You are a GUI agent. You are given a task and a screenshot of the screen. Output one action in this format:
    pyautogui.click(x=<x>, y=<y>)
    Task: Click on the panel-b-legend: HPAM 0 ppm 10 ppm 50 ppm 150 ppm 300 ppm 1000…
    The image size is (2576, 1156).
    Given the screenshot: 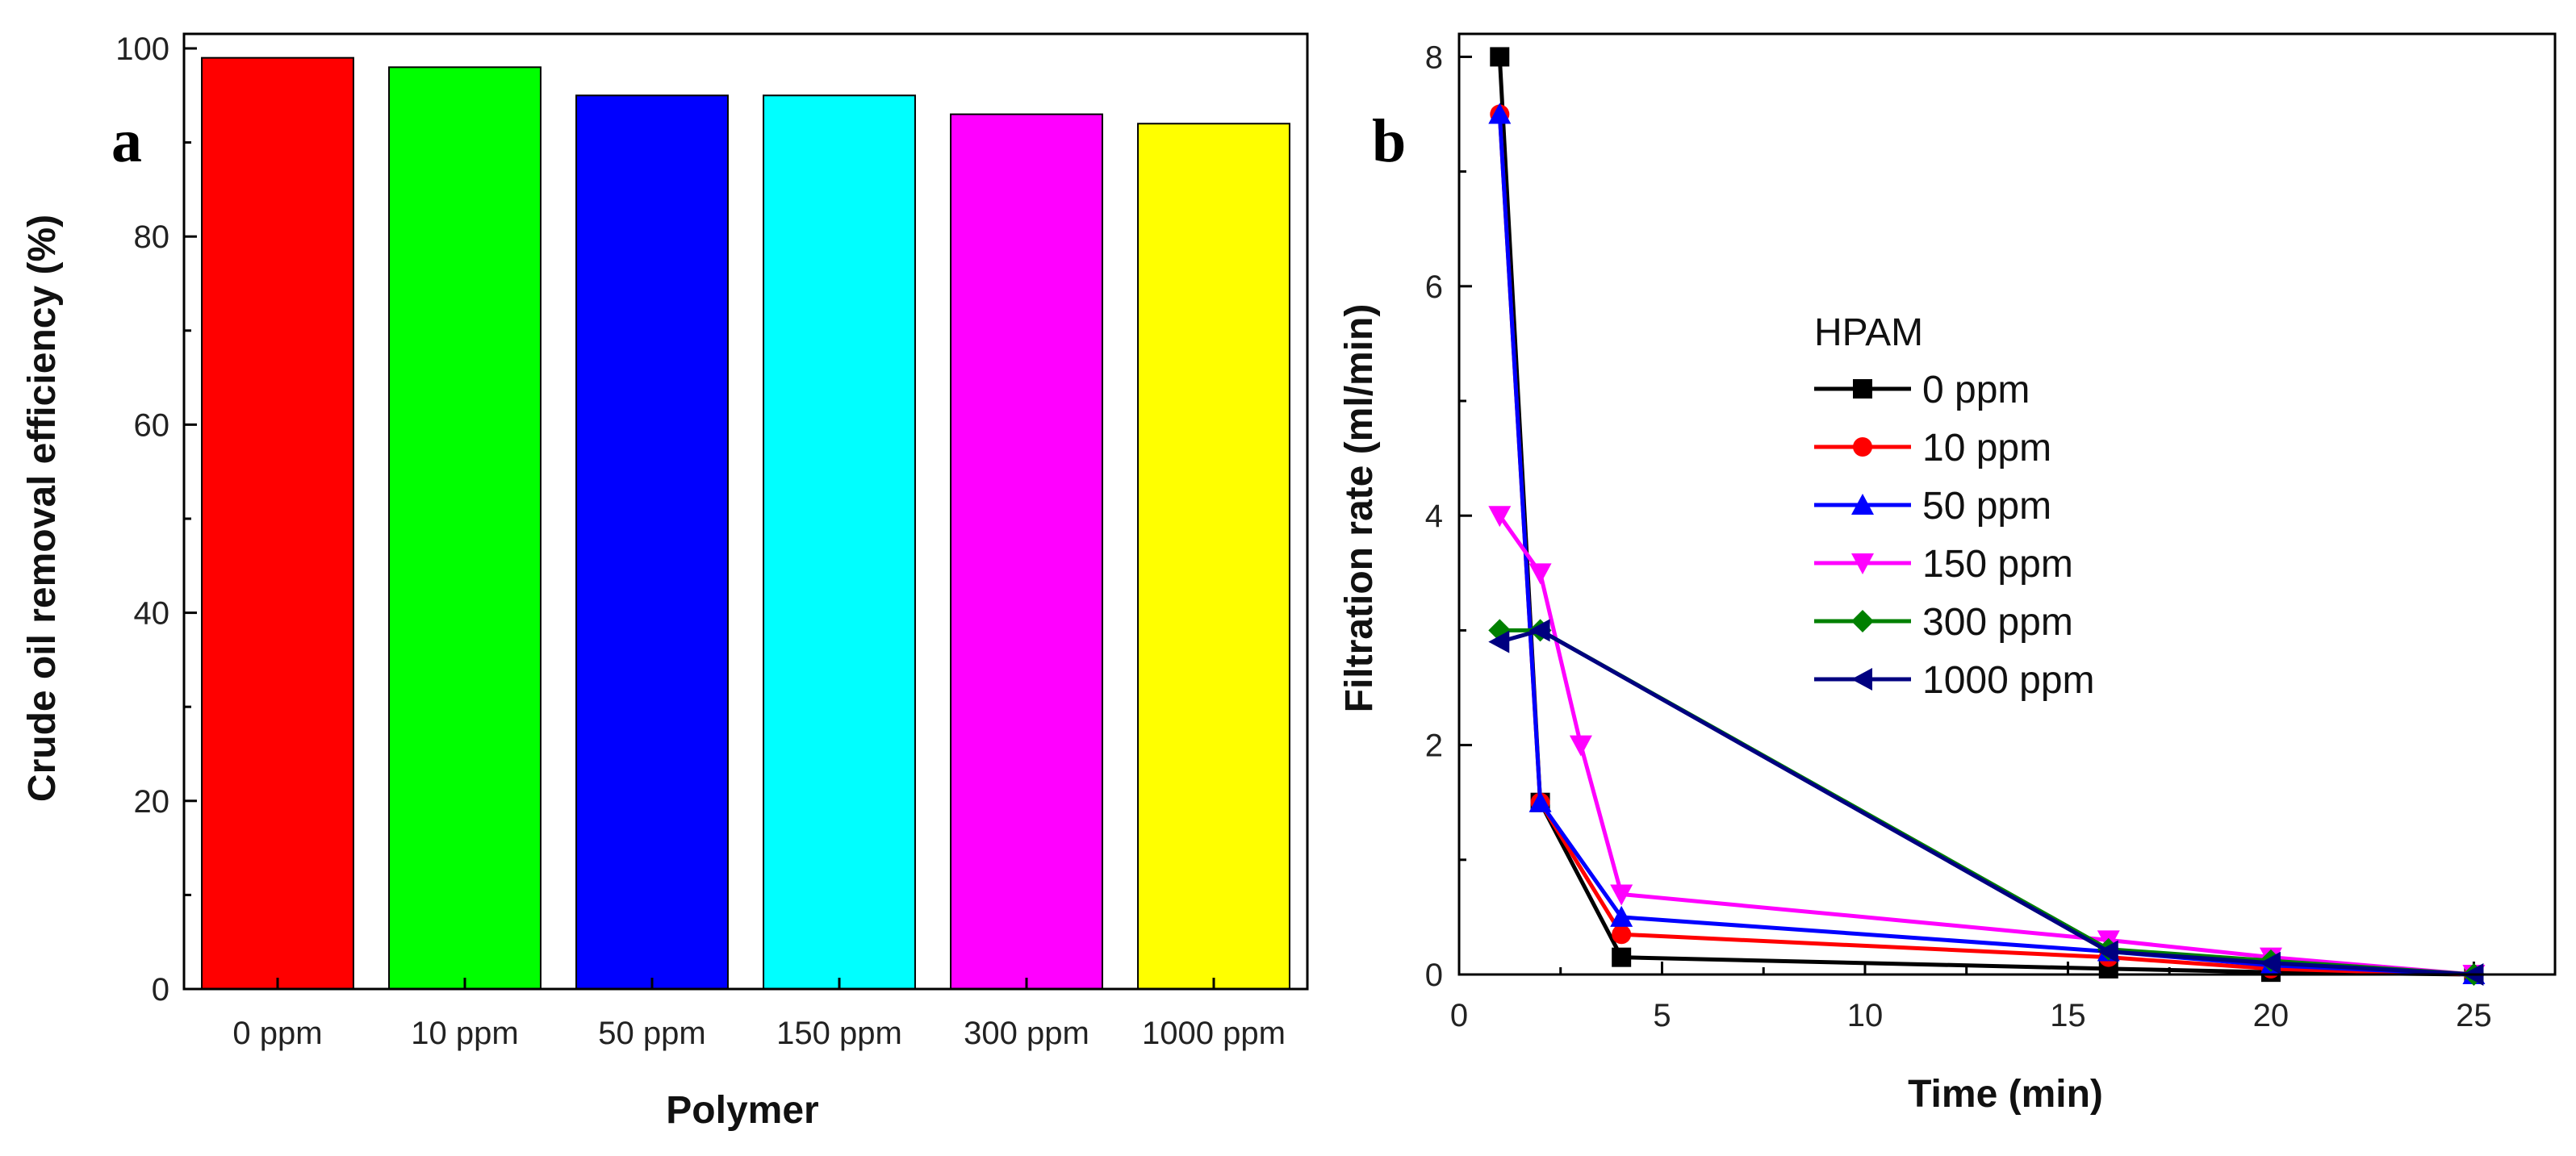 What is the action you would take?
    pyautogui.click(x=1954, y=507)
    